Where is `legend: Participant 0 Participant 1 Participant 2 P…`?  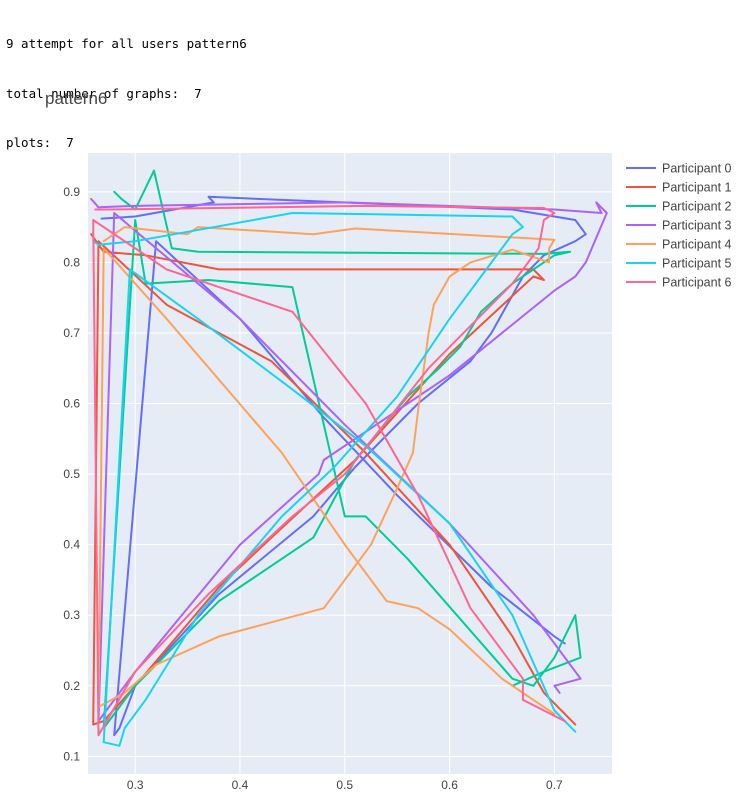 legend: Participant 0 Participant 1 Participant 2 P… is located at coordinates (679, 226).